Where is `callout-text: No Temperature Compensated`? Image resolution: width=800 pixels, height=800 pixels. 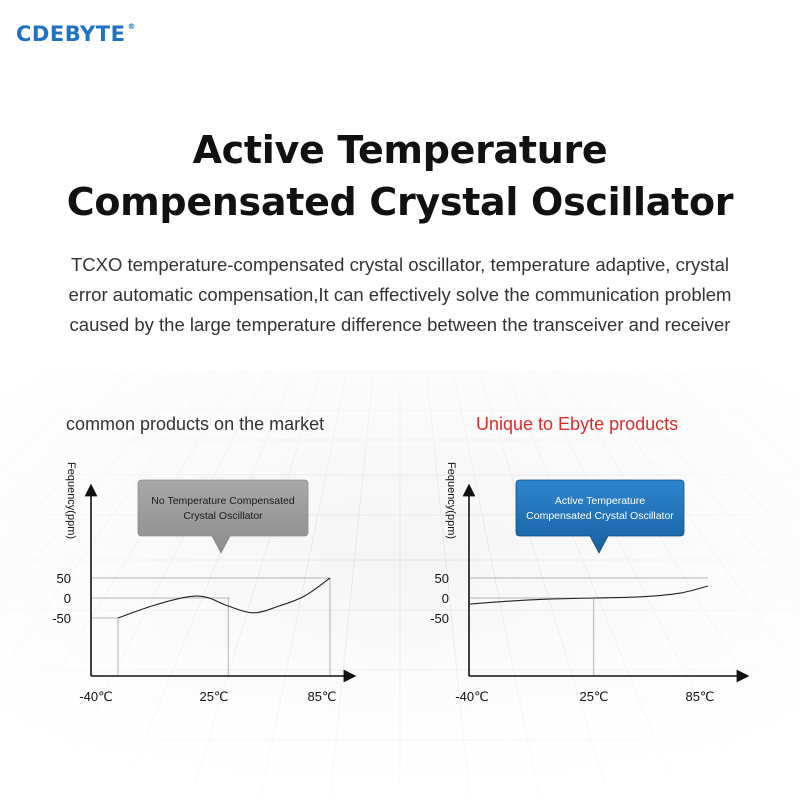 callout-text: No Temperature Compensated is located at coordinates (223, 501).